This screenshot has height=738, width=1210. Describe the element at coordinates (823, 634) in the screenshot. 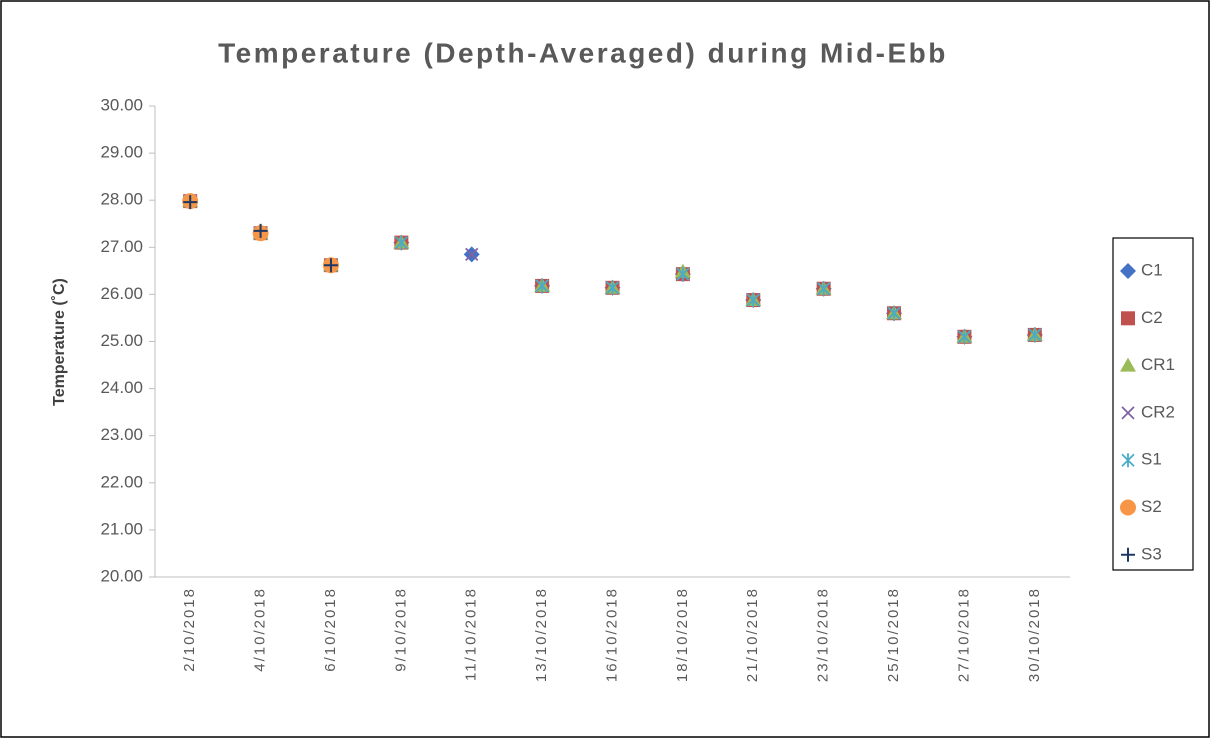

I see `x-tick-label: 23/10/2018` at that location.